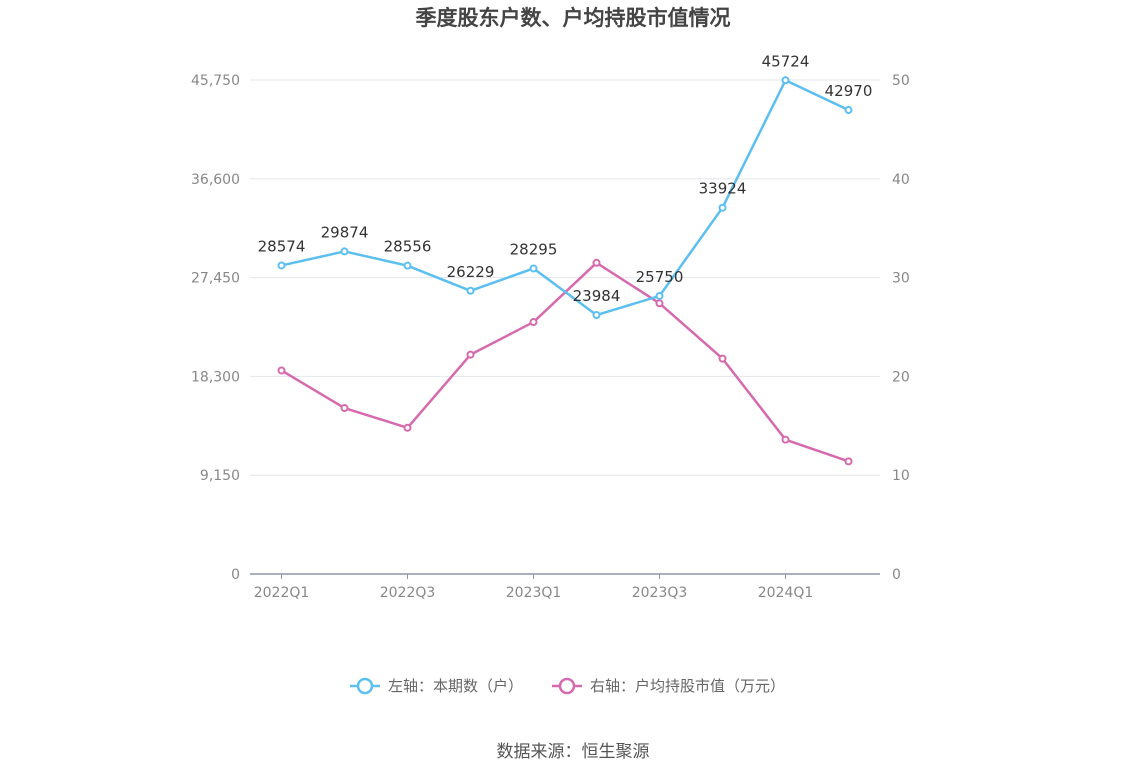 This screenshot has width=1147, height=780. Describe the element at coordinates (573, 18) in the screenshot. I see `chart-title: 季度股东户数、户均持股市值情况` at that location.